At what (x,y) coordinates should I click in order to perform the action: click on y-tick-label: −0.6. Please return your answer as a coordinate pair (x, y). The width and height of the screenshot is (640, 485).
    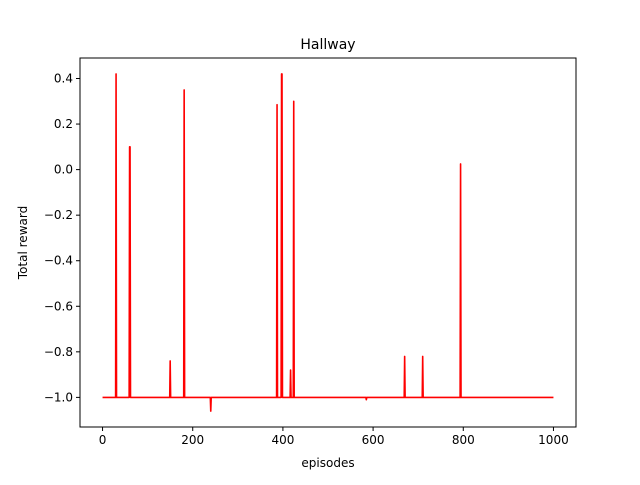
    Looking at the image, I should click on (58, 306).